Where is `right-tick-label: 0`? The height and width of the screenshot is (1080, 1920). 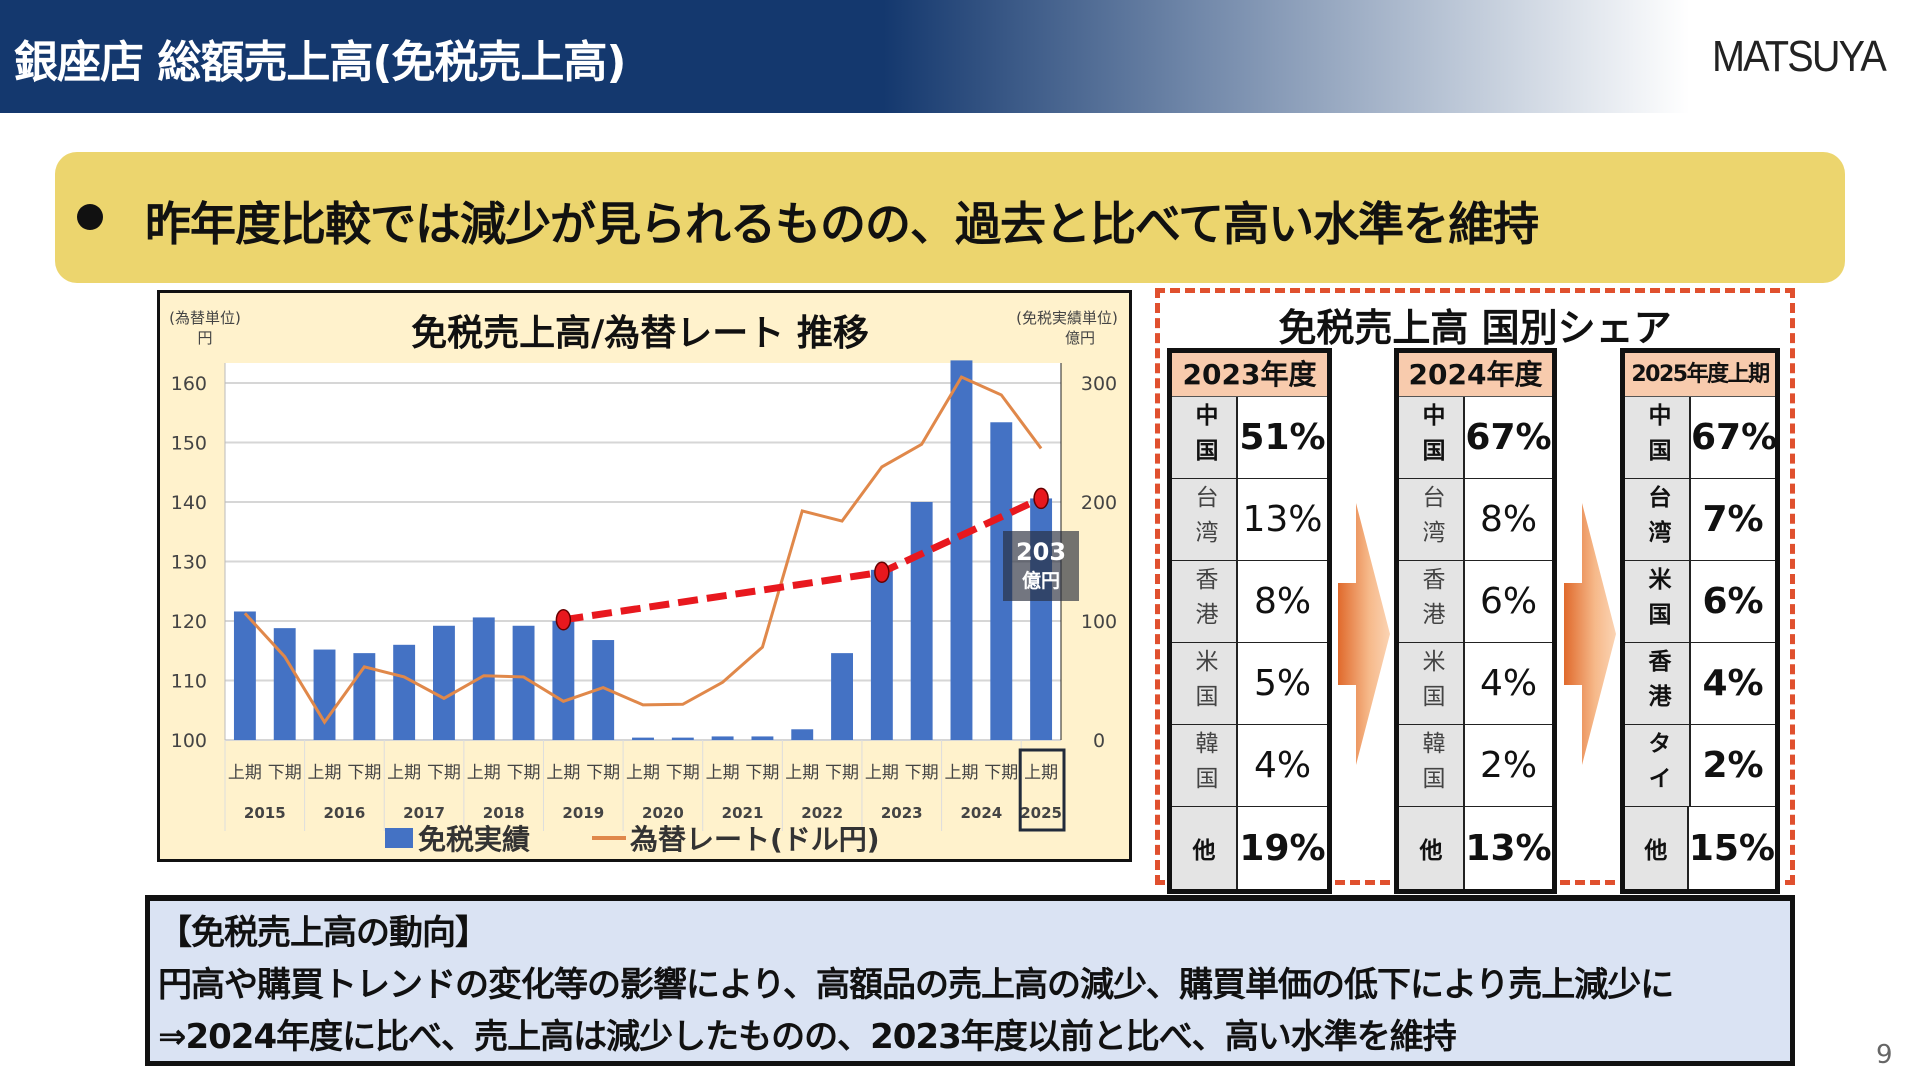
right-tick-label: 0 is located at coordinates (1099, 741).